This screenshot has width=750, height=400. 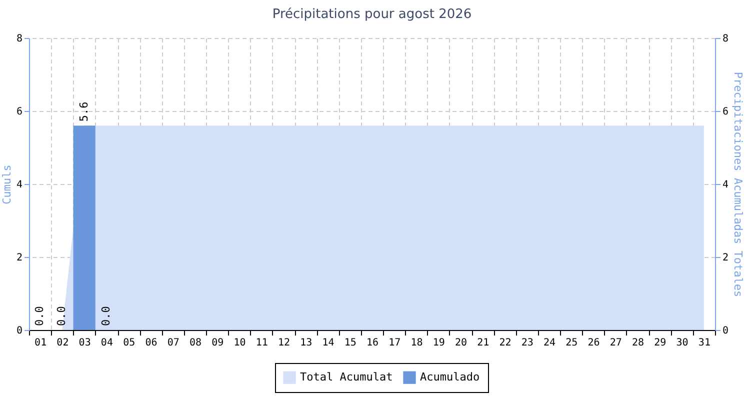 What do you see at coordinates (19, 112) in the screenshot?
I see `y-tick-label: 6` at bounding box center [19, 112].